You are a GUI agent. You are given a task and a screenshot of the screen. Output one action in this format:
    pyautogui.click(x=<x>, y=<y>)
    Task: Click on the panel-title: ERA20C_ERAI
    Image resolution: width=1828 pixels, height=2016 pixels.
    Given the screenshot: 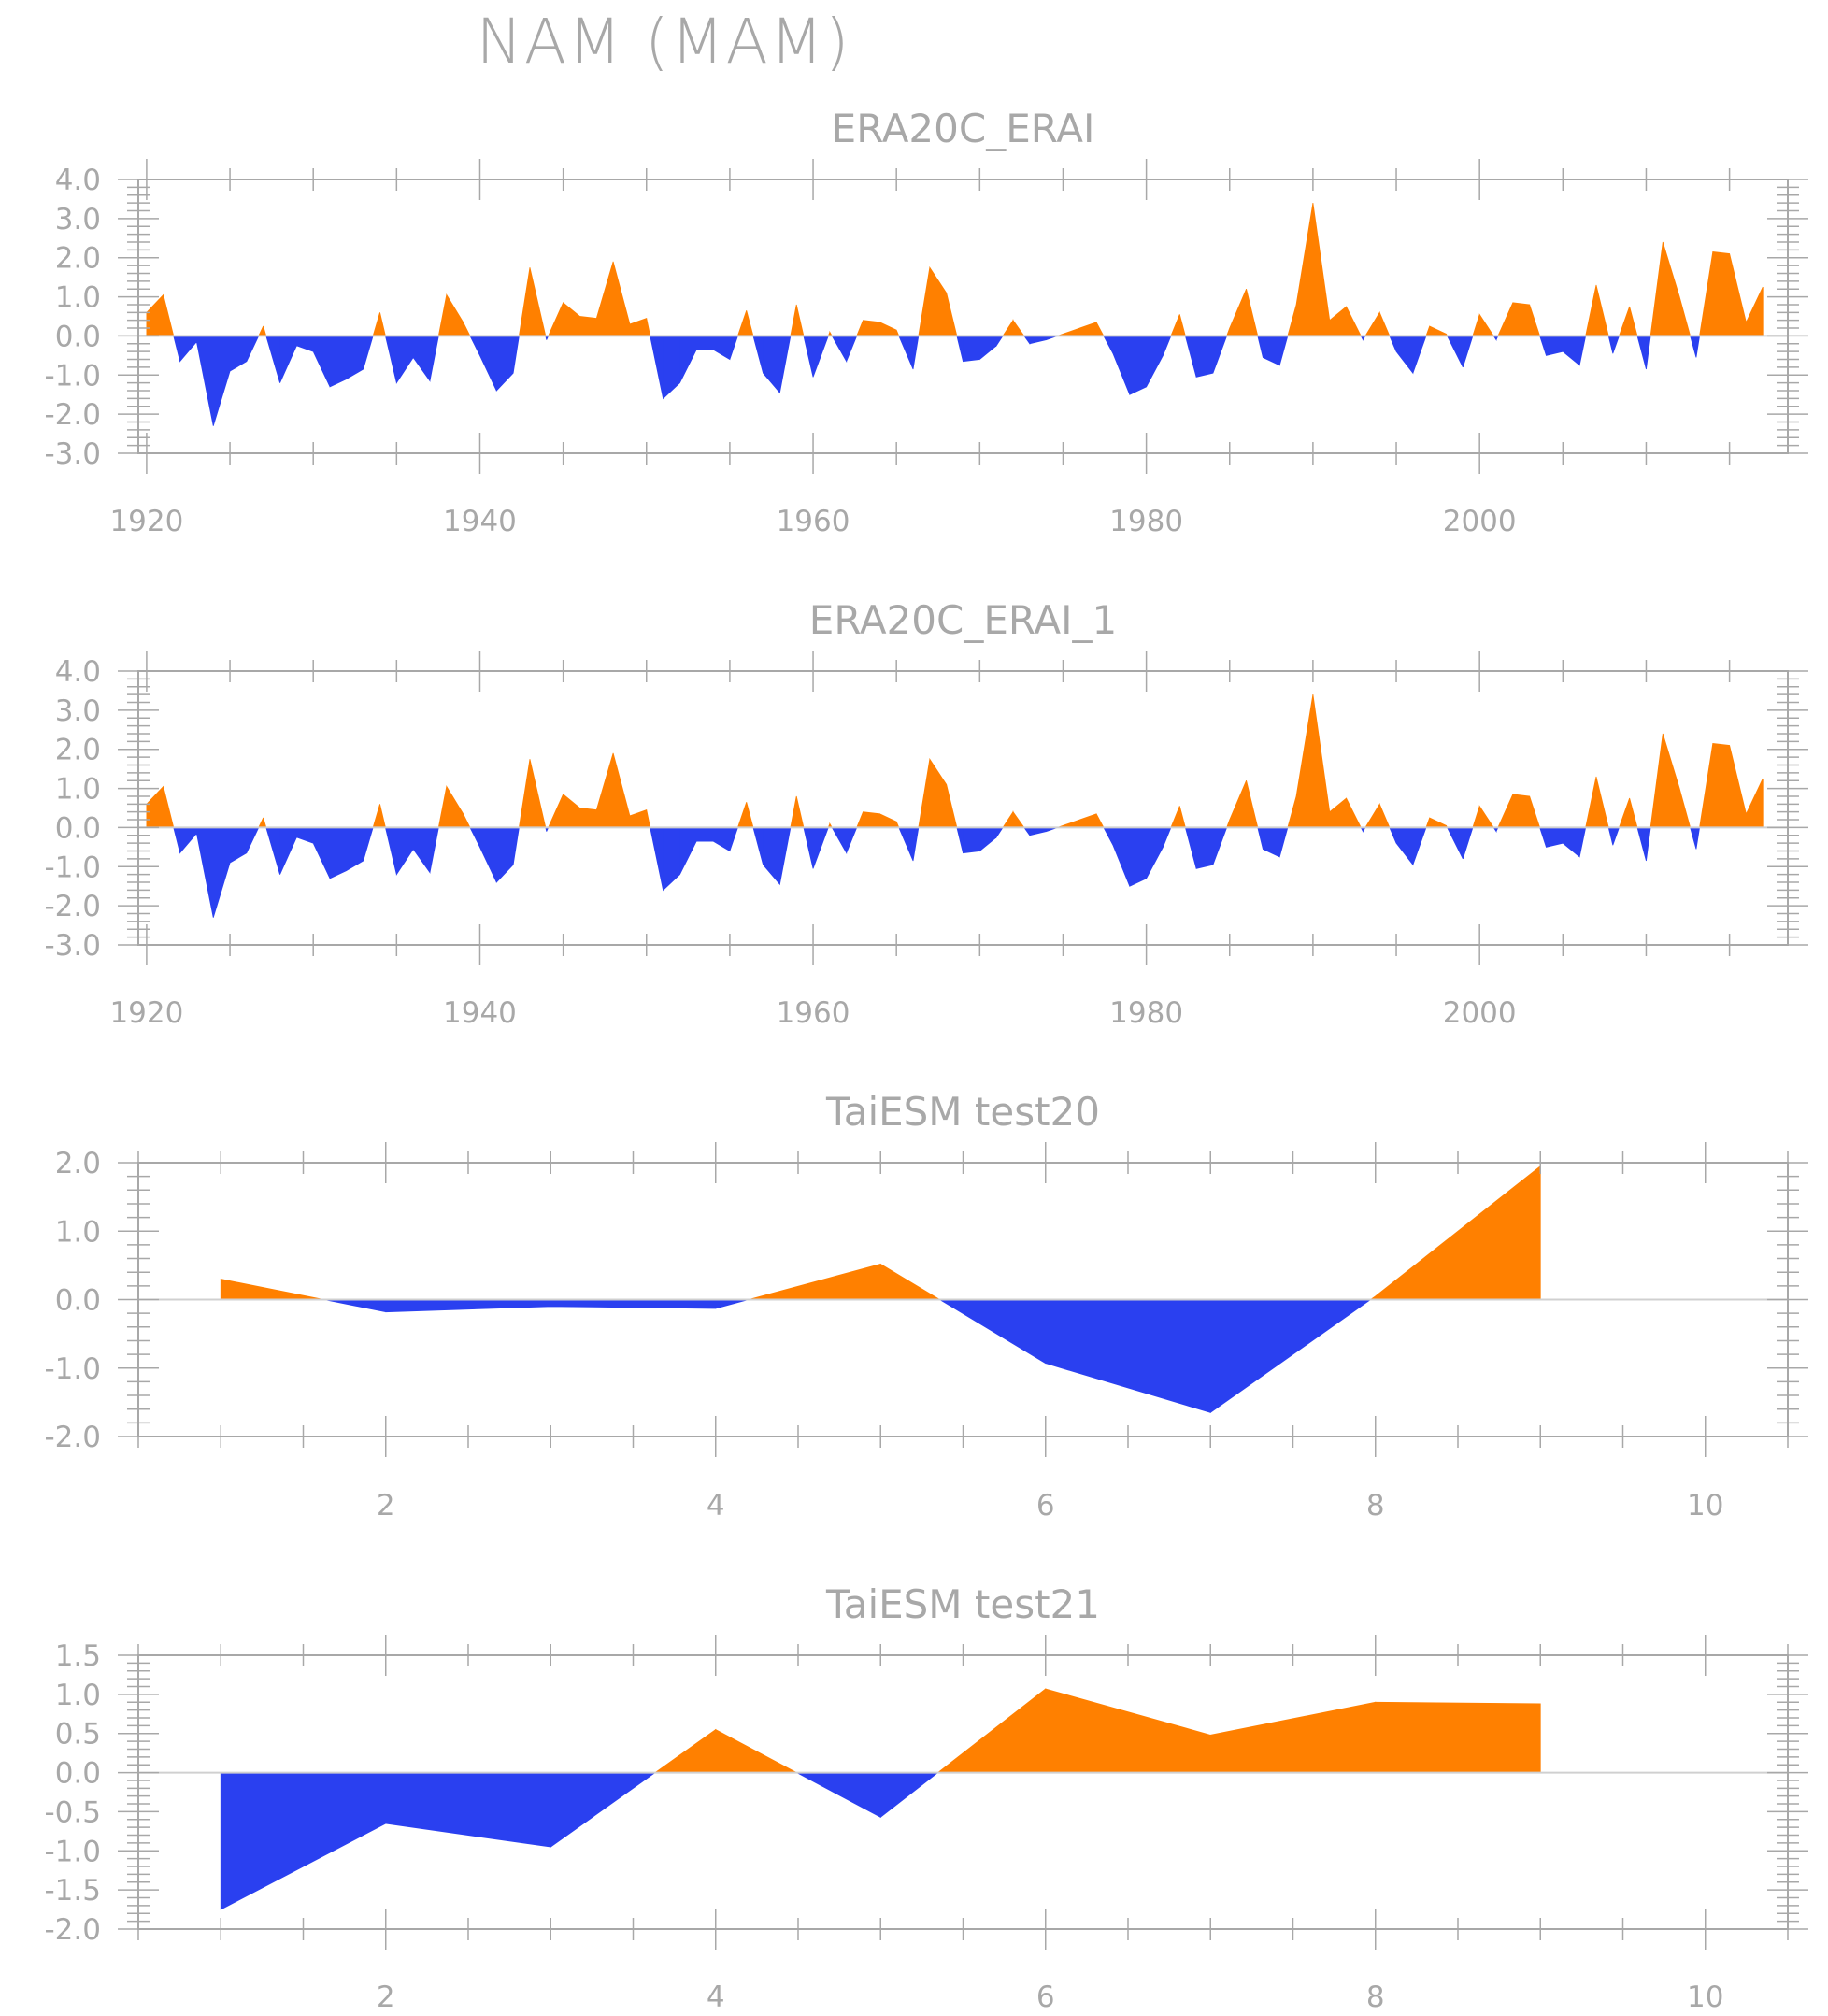 What is the action you would take?
    pyautogui.click(x=964, y=128)
    